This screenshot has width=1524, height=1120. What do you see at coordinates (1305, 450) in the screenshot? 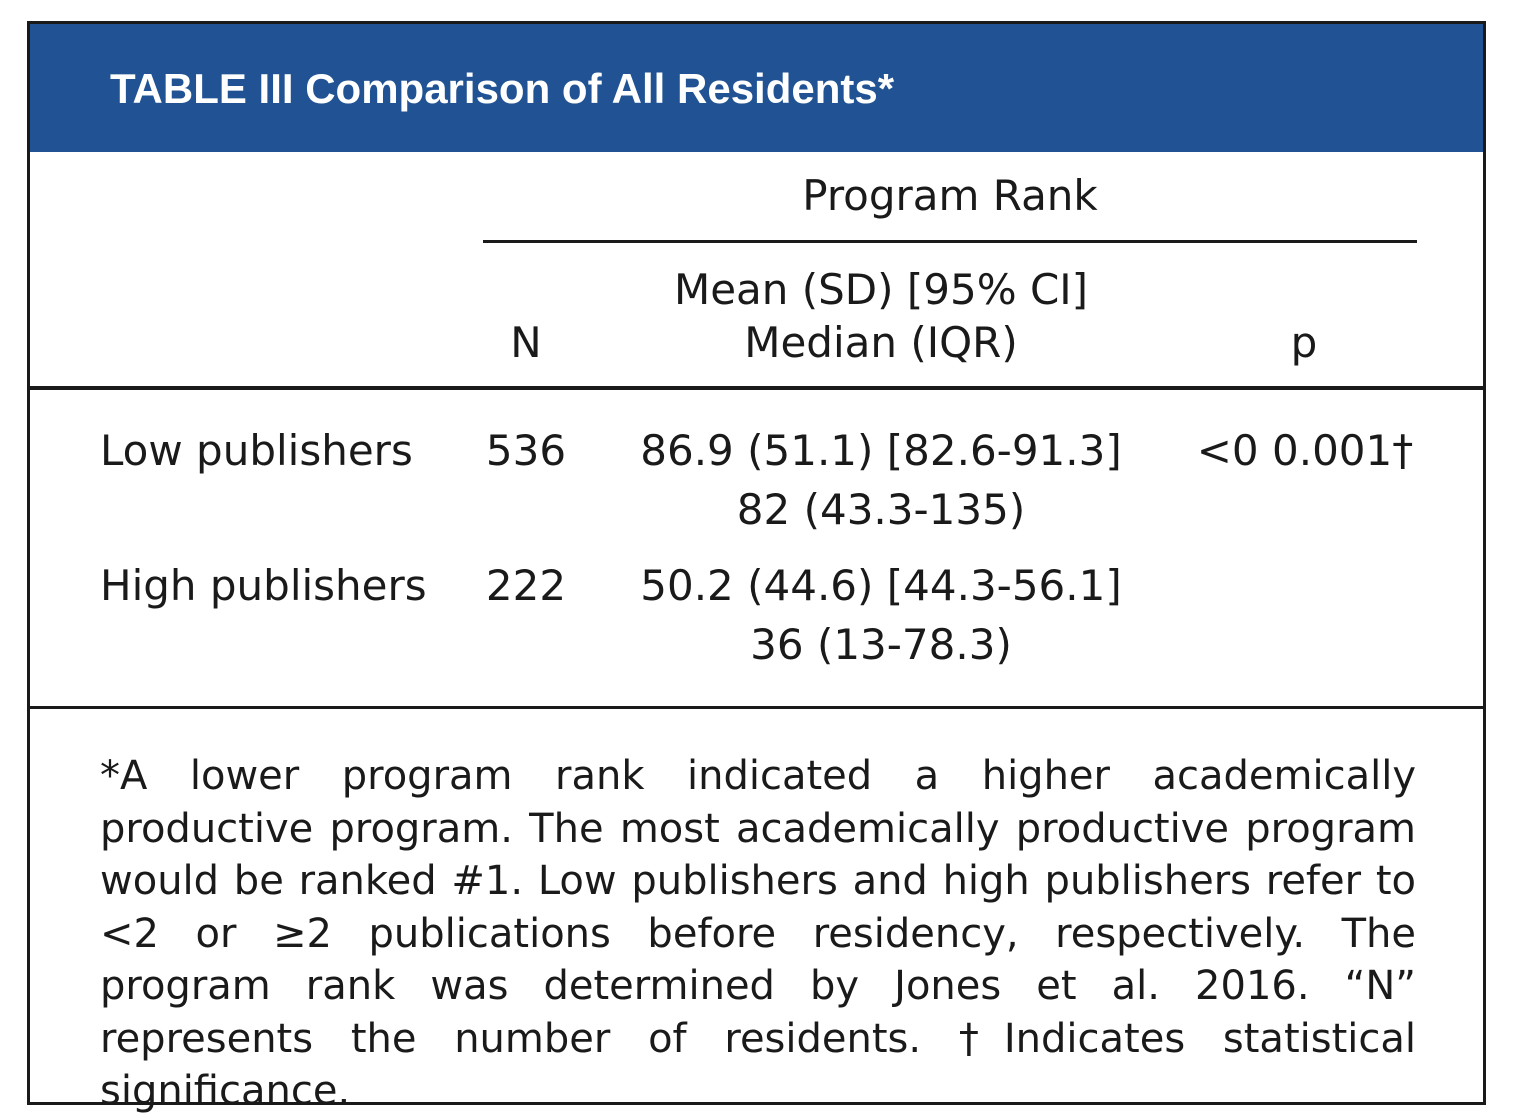
I see `row-p-value: <0 0.001†` at bounding box center [1305, 450].